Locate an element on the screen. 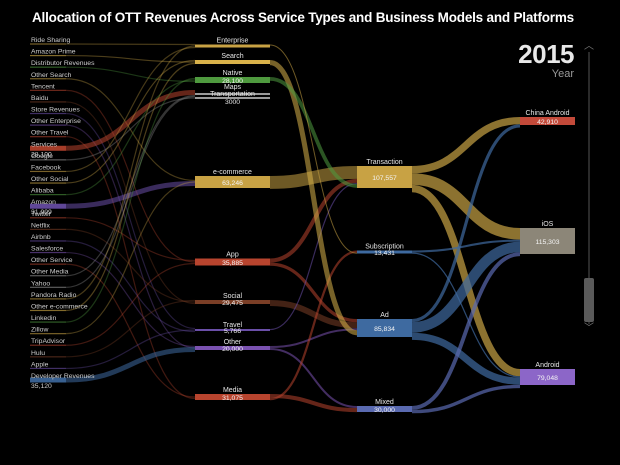 The height and width of the screenshot is (465, 620). chevron-up-icon: ︿ is located at coordinates (589, 46).